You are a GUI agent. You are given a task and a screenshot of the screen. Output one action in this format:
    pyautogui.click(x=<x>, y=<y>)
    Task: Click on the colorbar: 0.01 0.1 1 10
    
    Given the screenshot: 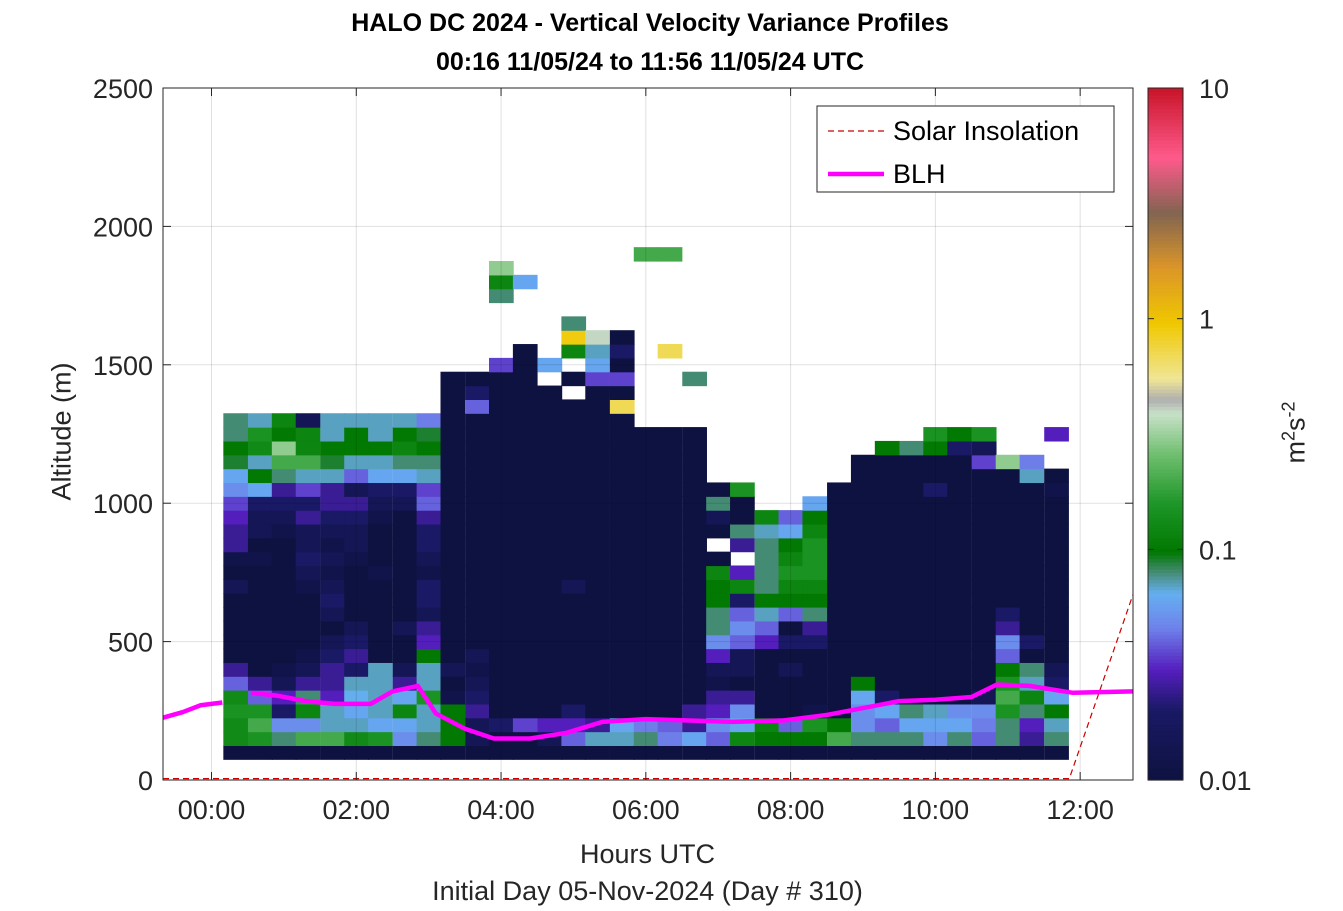 What is the action you would take?
    pyautogui.click(x=1199, y=435)
    